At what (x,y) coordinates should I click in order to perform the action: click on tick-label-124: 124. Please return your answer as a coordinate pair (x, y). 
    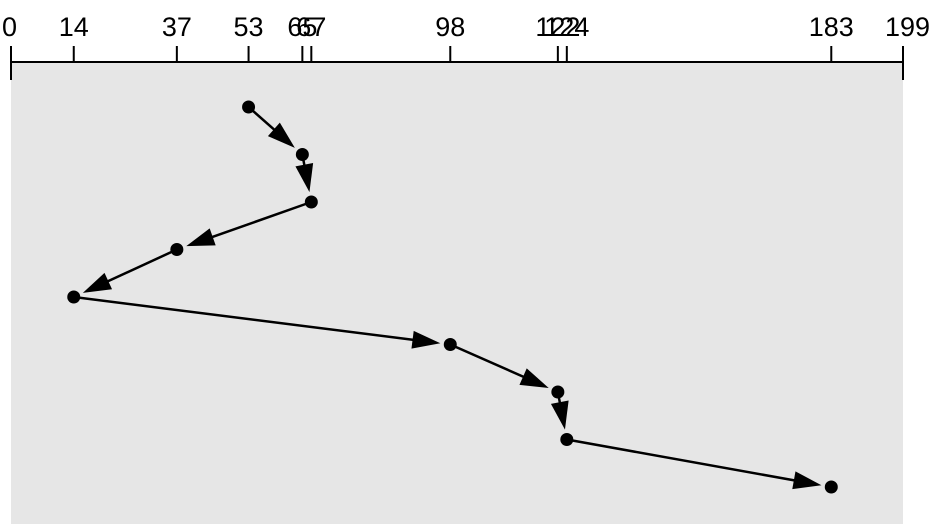
    Looking at the image, I should click on (566, 27).